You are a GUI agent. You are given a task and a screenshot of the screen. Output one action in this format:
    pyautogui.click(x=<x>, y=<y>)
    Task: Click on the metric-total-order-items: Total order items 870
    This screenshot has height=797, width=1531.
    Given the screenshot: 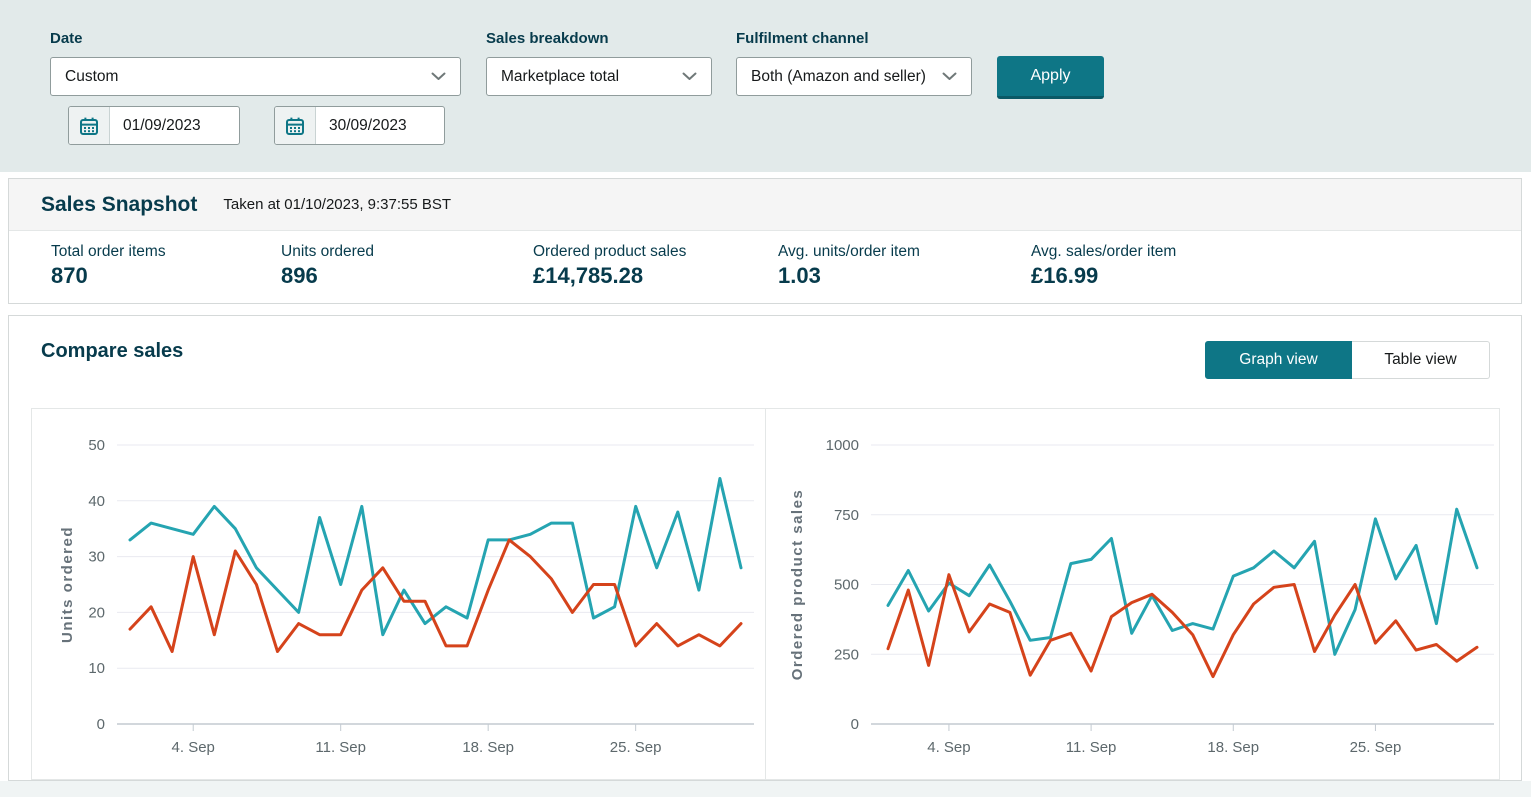 What is the action you would take?
    pyautogui.click(x=108, y=265)
    